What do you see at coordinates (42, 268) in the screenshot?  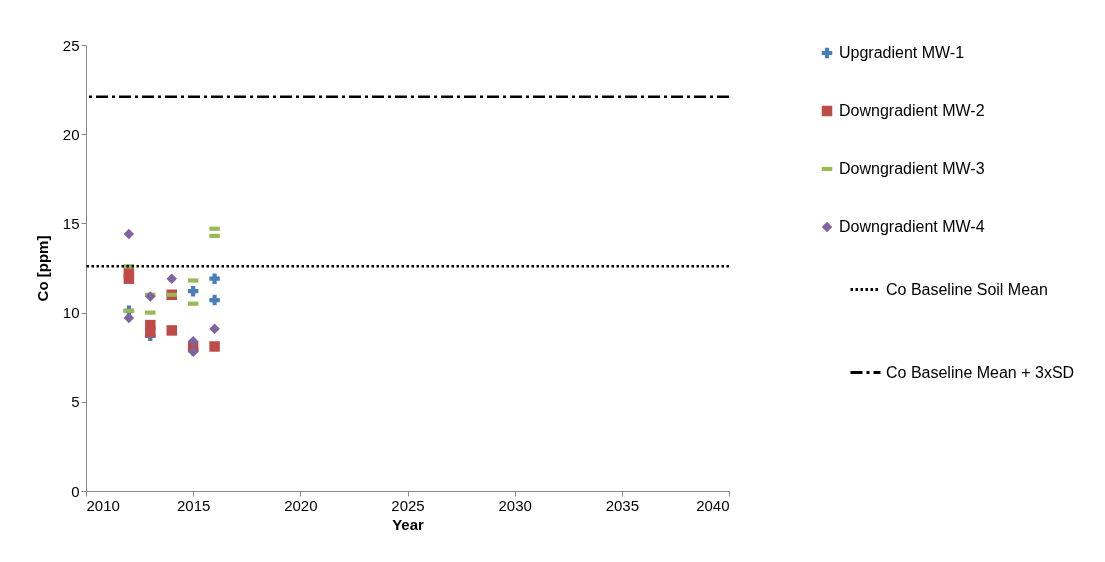 I see `y-axis-title: Co [ppm]` at bounding box center [42, 268].